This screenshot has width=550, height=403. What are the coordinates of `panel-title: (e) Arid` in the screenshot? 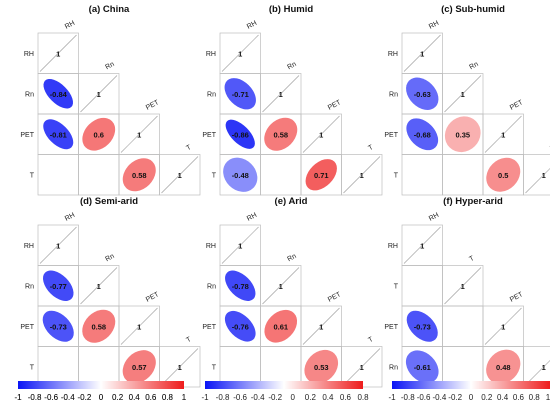 It's located at (291, 201).